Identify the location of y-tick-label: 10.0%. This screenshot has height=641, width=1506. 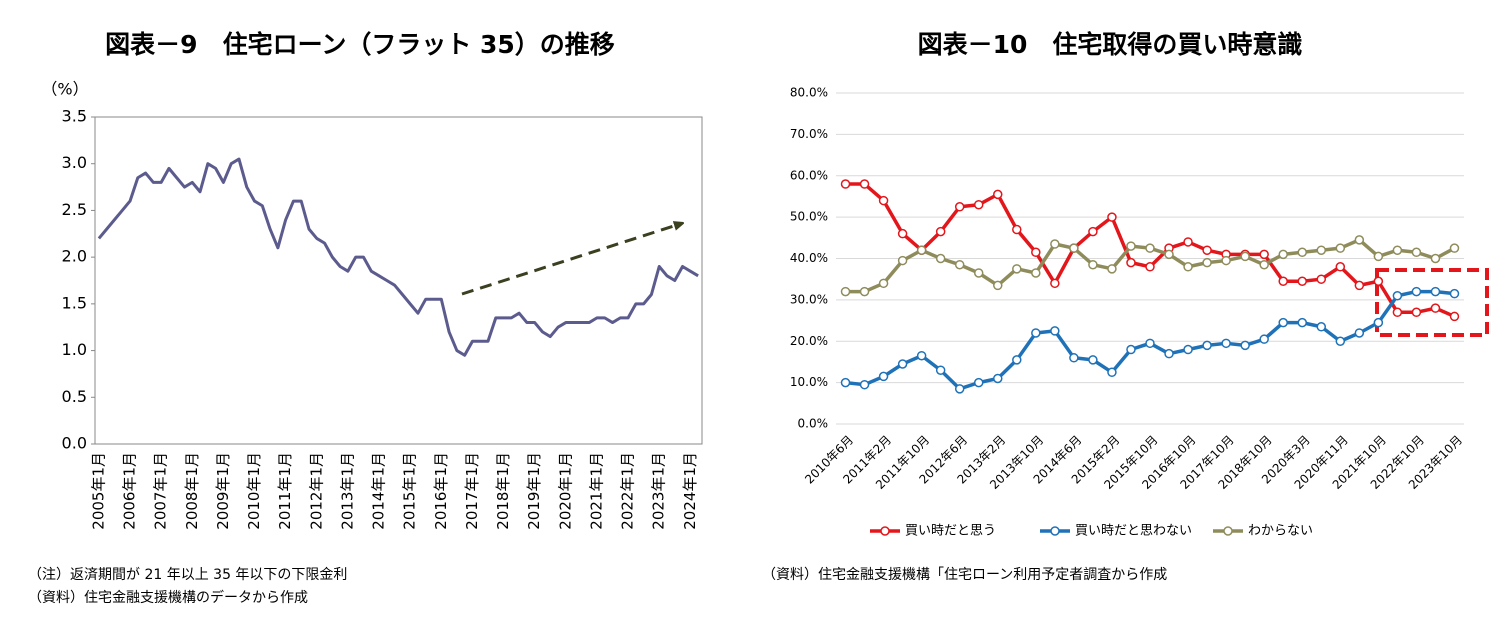
(809, 382).